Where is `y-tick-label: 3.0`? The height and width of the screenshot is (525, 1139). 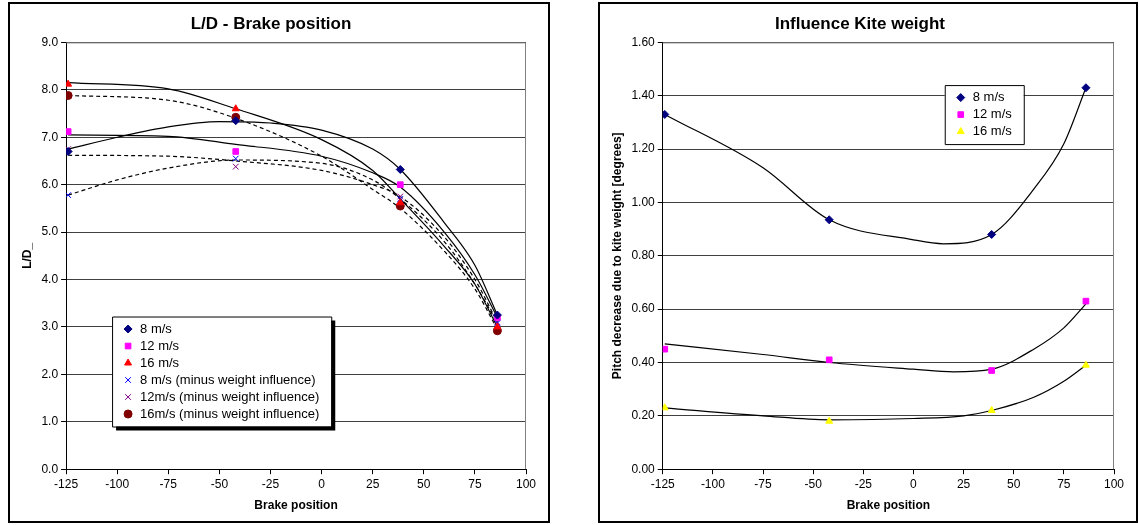
y-tick-label: 3.0 is located at coordinates (50, 326).